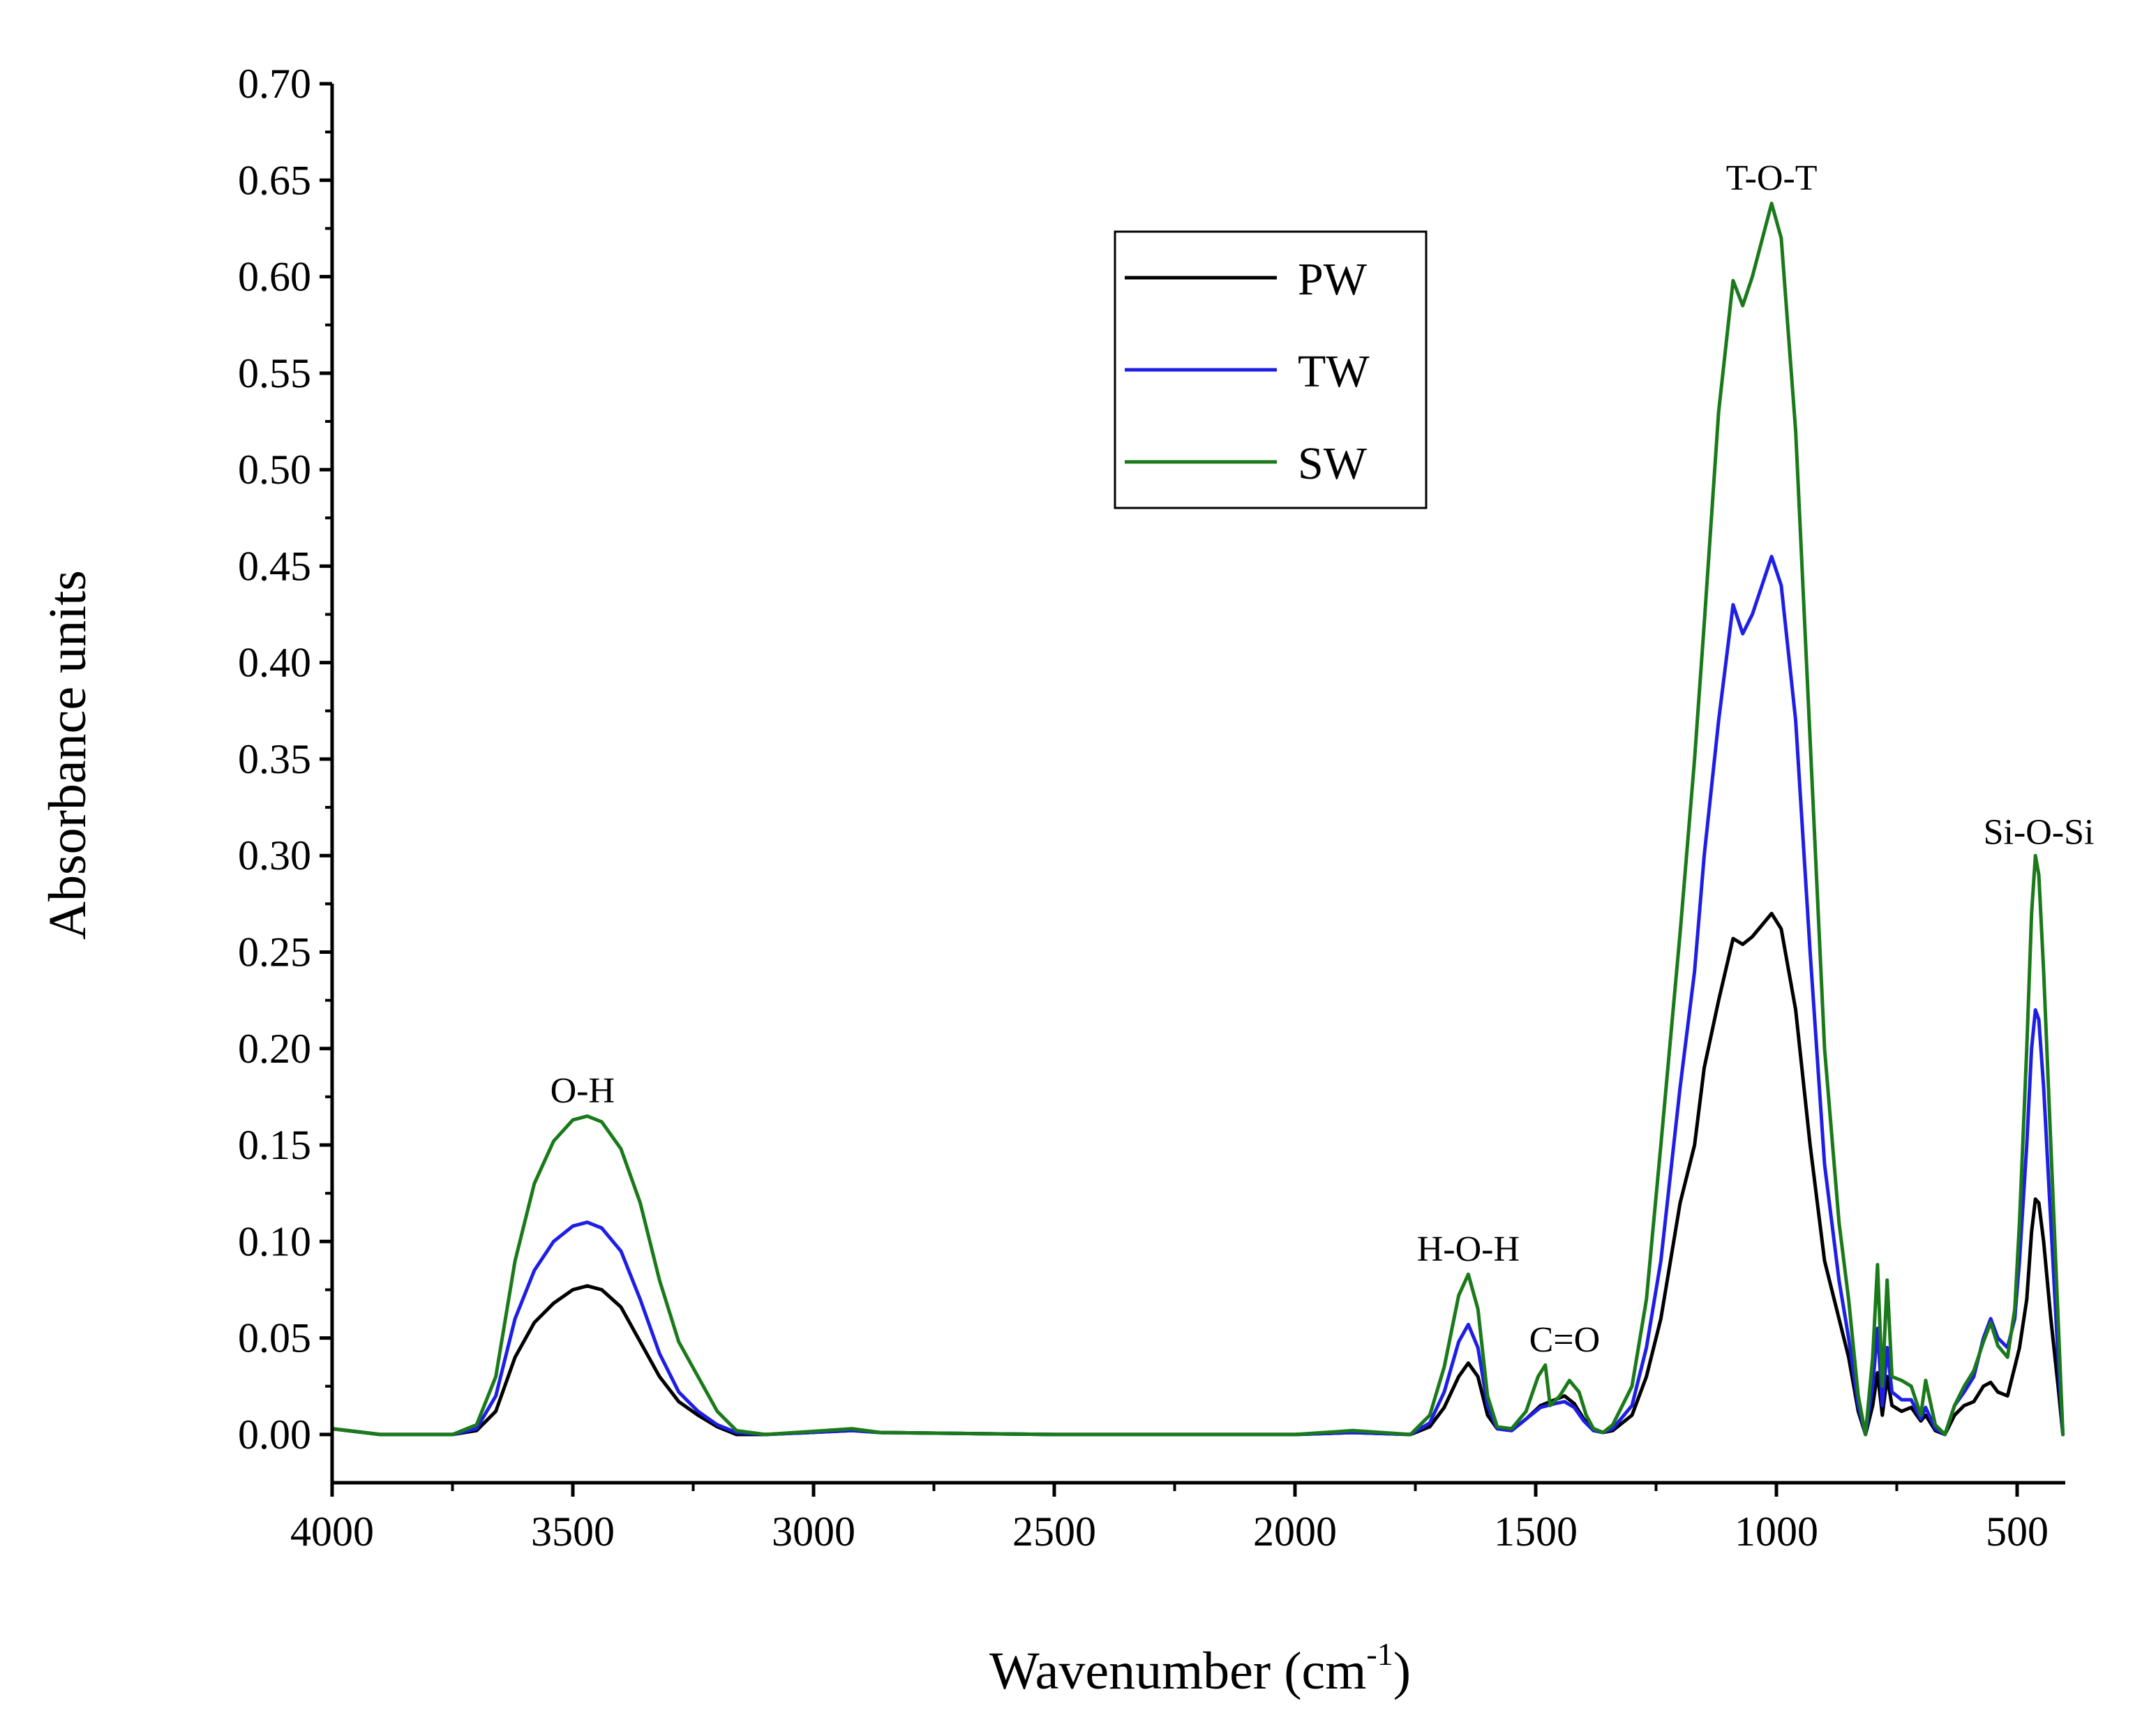 Image resolution: width=2149 pixels, height=1736 pixels. What do you see at coordinates (274, 470) in the screenshot?
I see `y-tick-label: 0.50` at bounding box center [274, 470].